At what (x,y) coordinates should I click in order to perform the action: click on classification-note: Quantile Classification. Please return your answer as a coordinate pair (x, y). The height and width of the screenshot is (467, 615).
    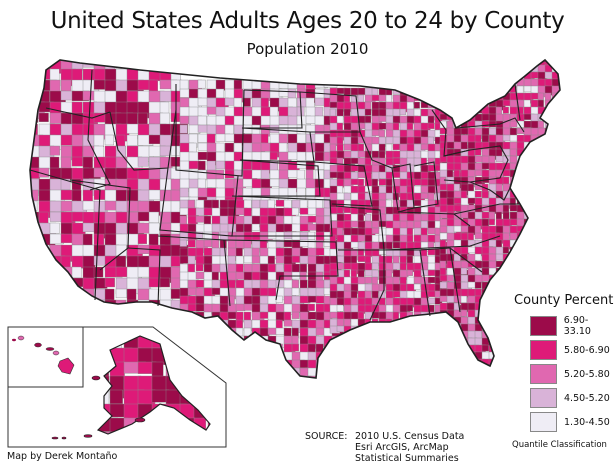
    Looking at the image, I should click on (559, 445).